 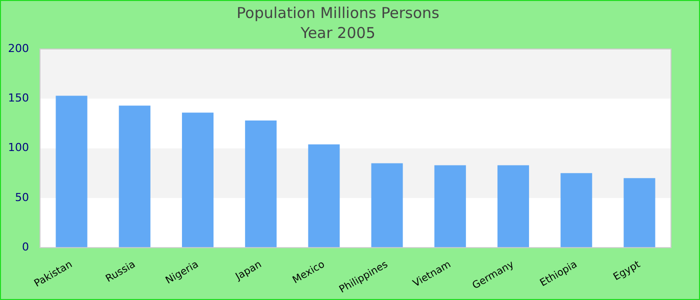 What do you see at coordinates (25, 247) in the screenshot?
I see `y-tick-label: 0` at bounding box center [25, 247].